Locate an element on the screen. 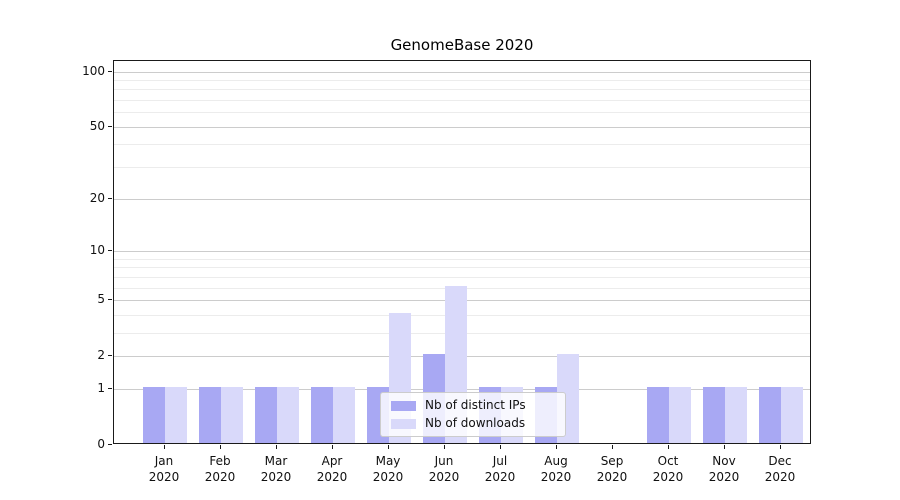 This screenshot has height=500, width=900. x-tick-label: May 2020 is located at coordinates (388, 469).